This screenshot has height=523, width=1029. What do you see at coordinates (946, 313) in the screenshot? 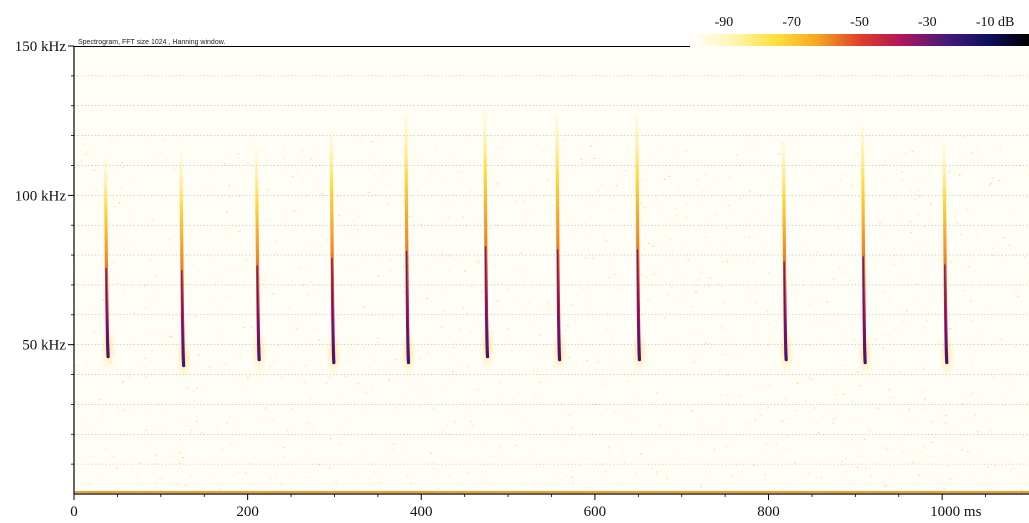
I see `pulse-core` at bounding box center [946, 313].